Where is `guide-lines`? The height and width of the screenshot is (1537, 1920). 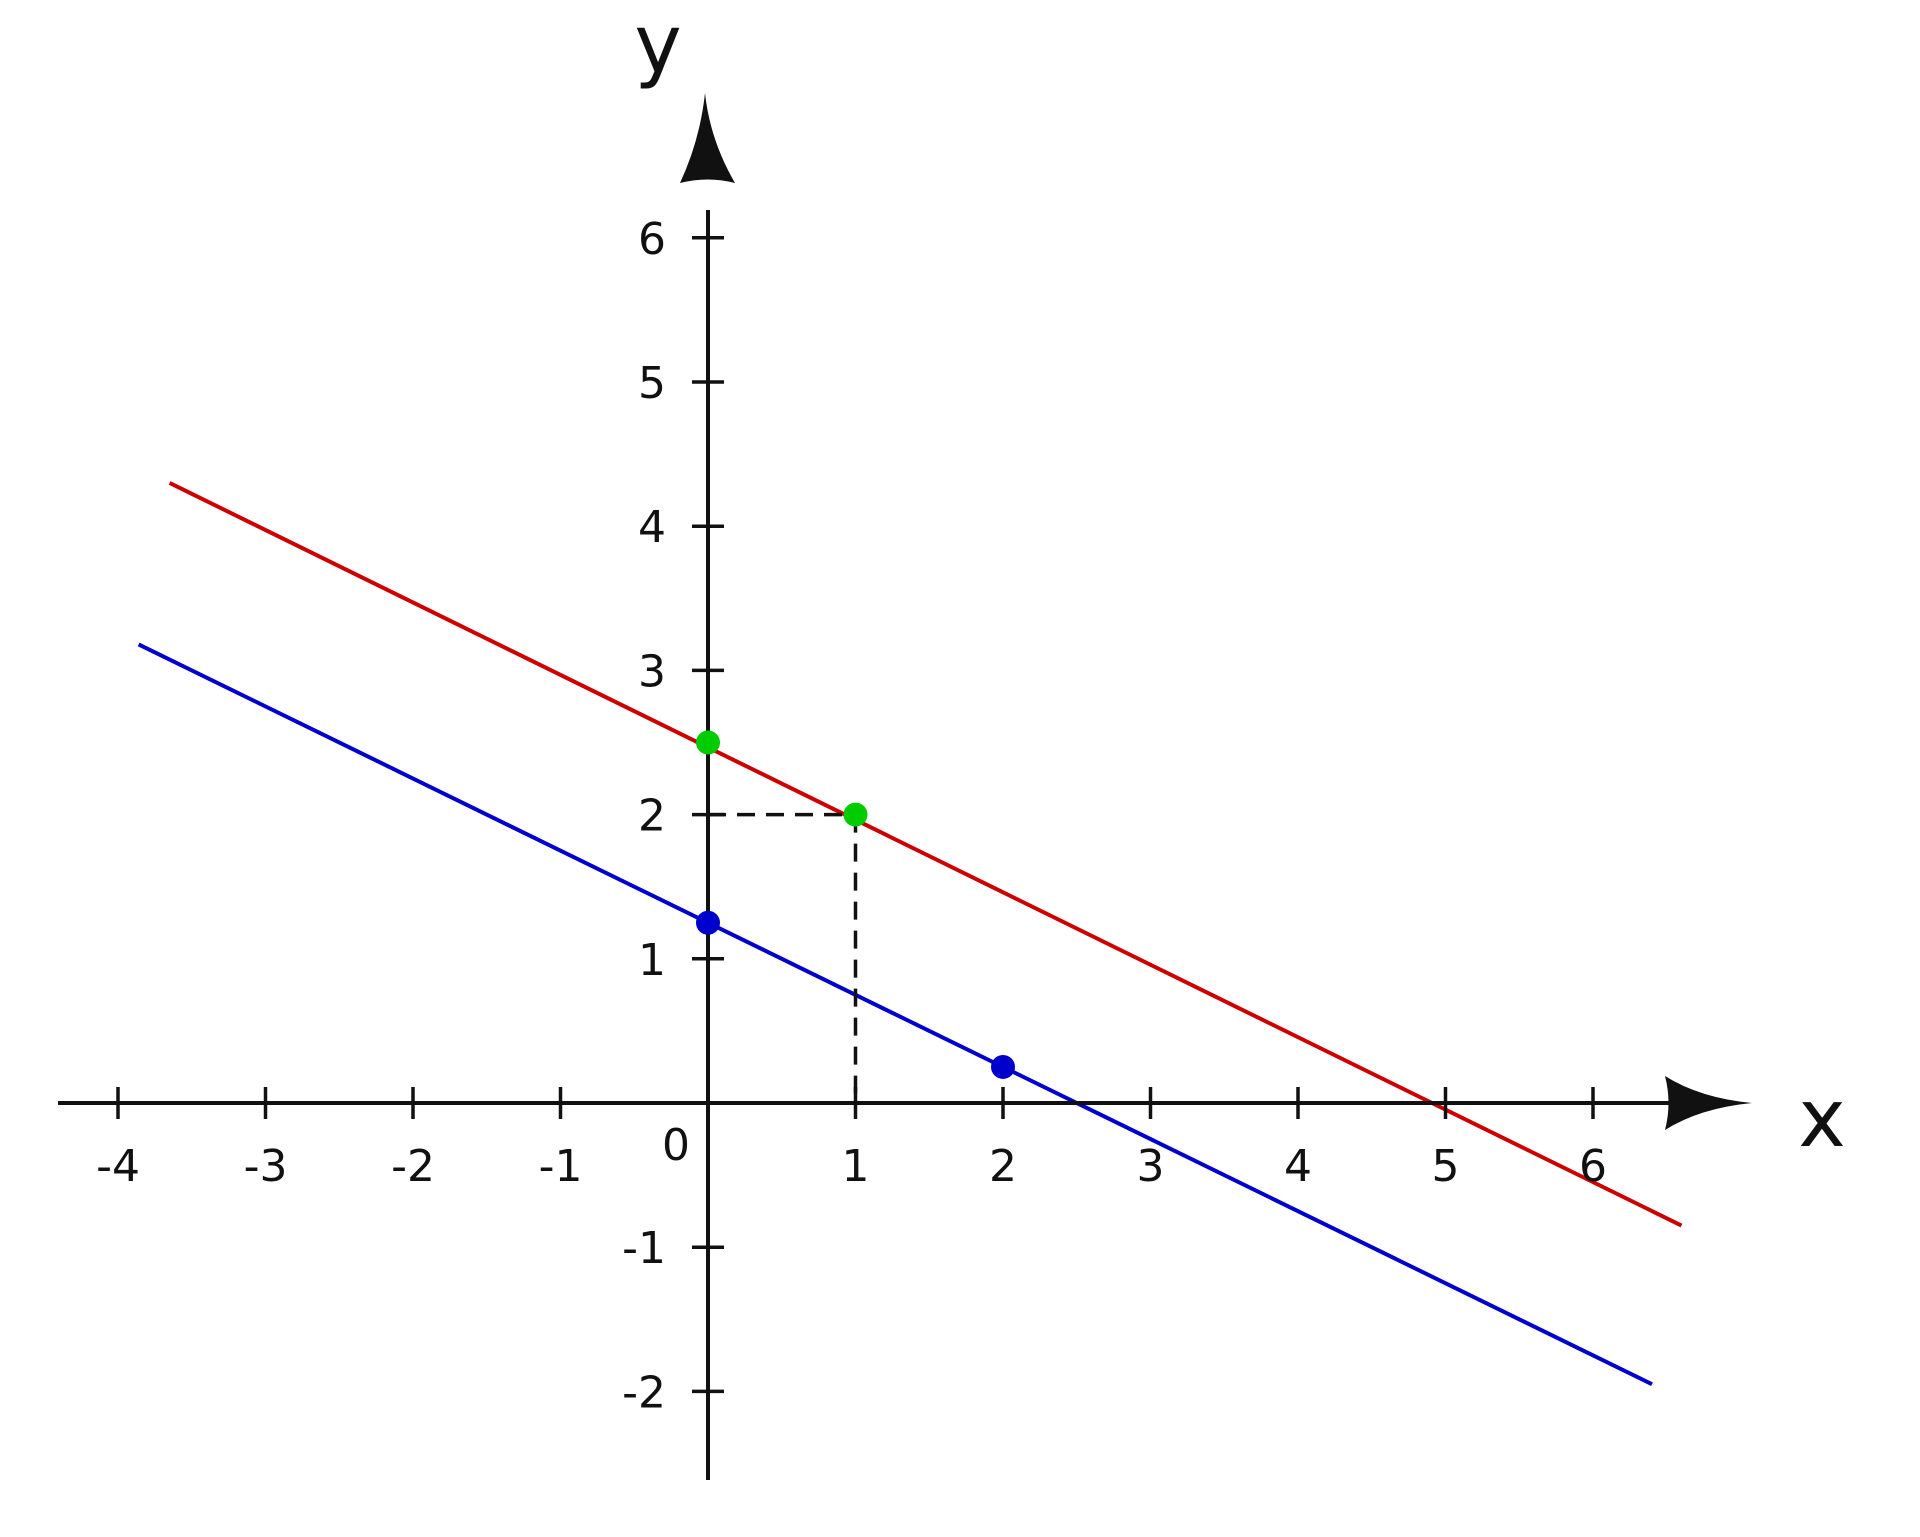 guide-lines is located at coordinates (783, 957).